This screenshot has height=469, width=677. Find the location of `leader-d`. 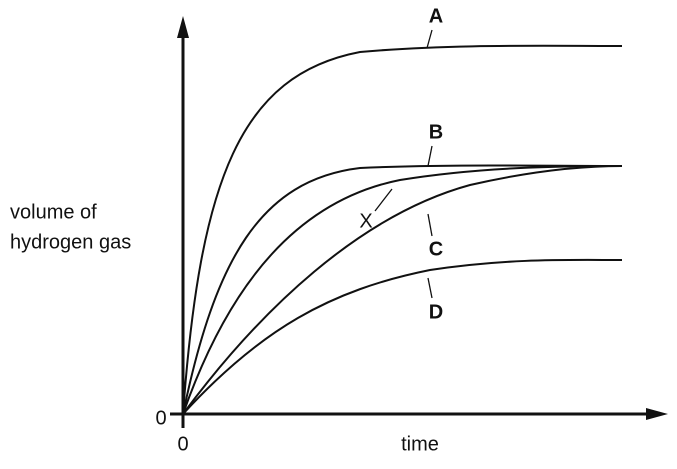

leader-d is located at coordinates (430, 288).